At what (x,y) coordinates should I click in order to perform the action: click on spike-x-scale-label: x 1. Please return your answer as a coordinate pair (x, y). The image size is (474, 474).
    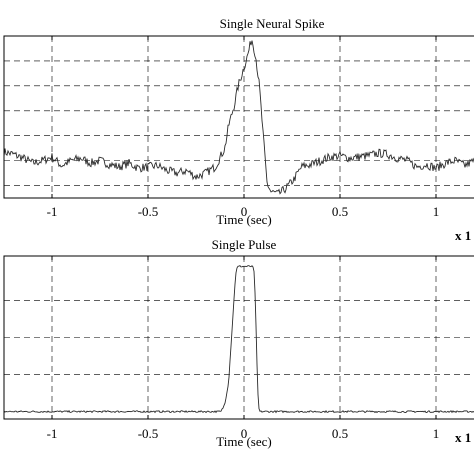
    Looking at the image, I should click on (463, 235).